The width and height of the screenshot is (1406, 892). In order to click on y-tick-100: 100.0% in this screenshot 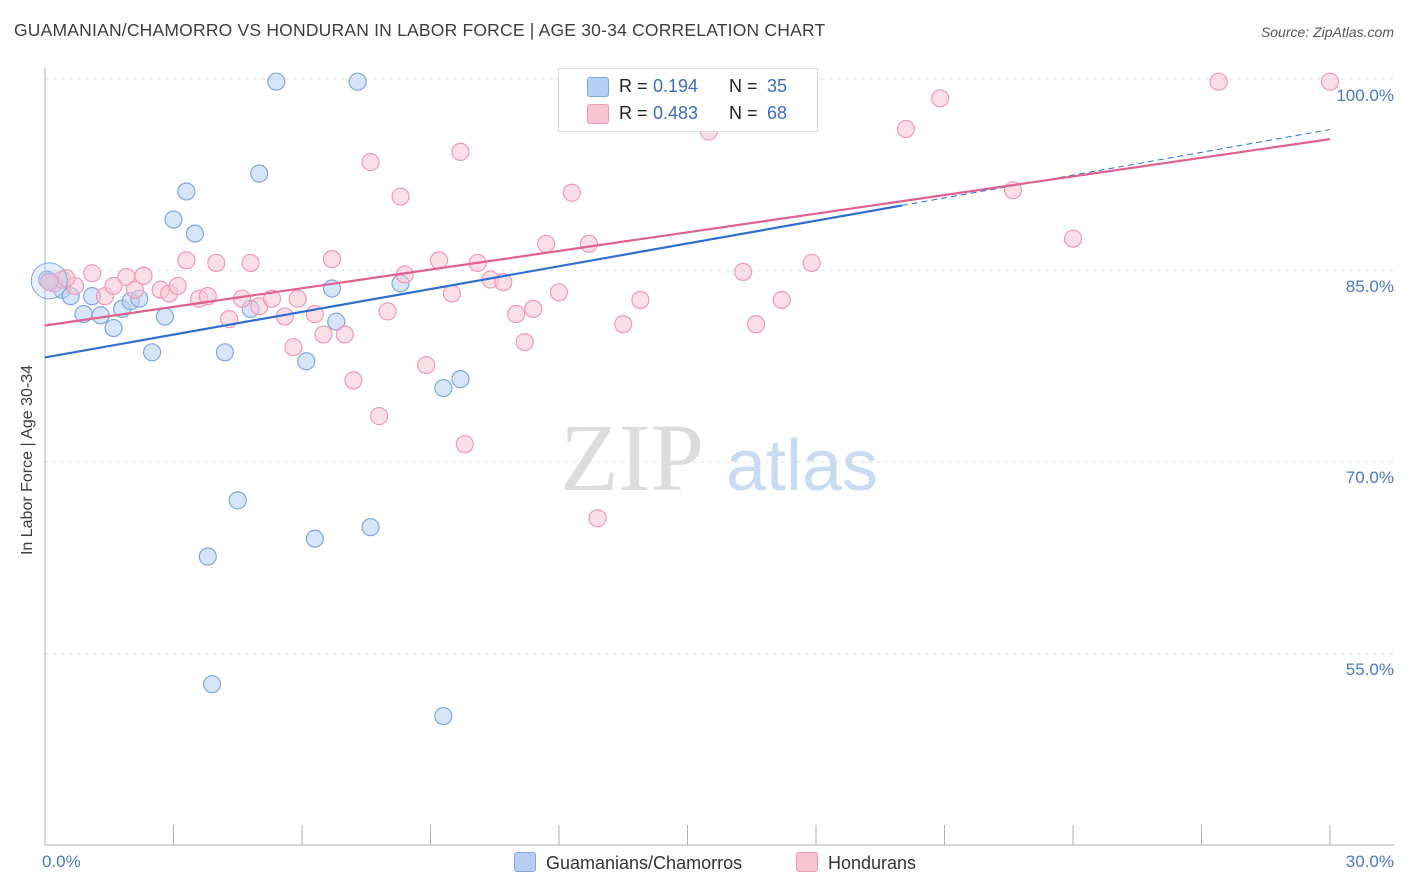, I will do `click(1365, 95)`.